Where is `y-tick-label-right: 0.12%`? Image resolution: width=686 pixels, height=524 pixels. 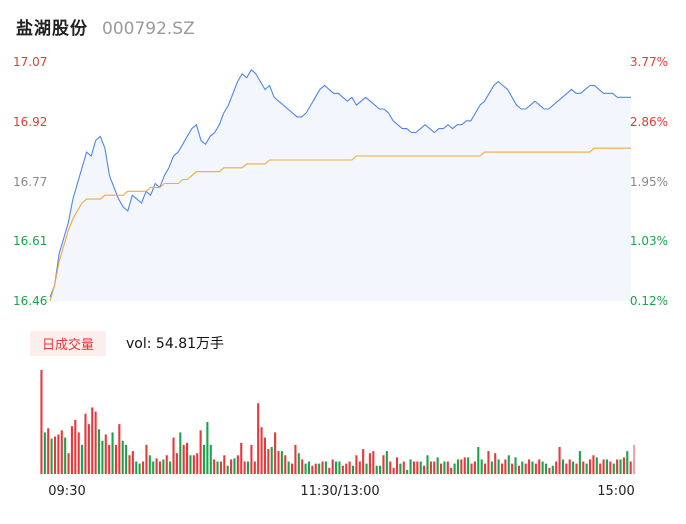
y-tick-label-right: 0.12% is located at coordinates (649, 301).